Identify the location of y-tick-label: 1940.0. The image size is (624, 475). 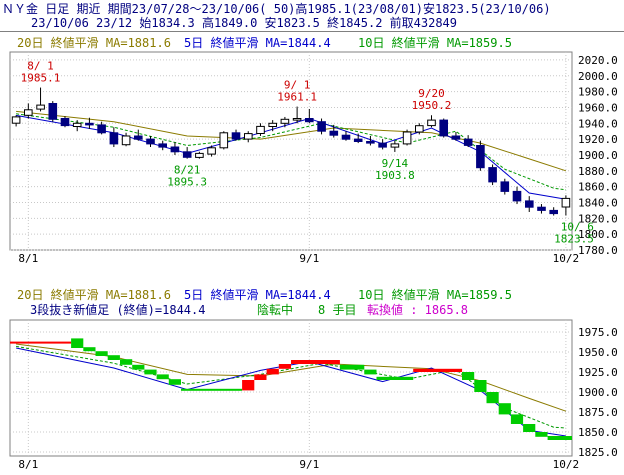
(598, 123).